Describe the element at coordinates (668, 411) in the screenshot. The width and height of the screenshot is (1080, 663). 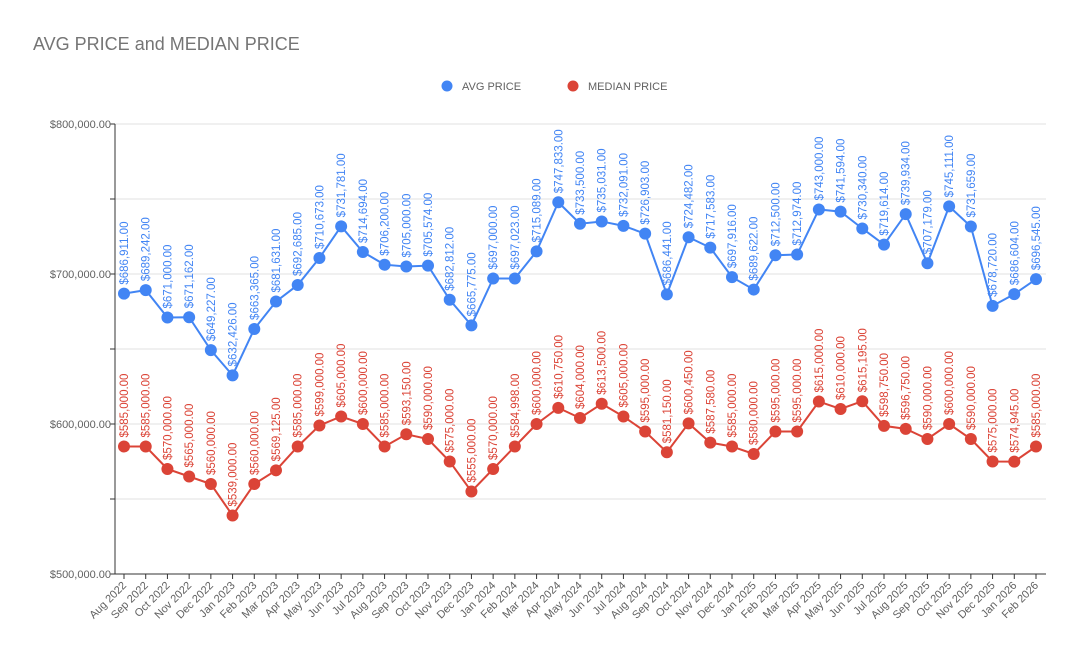
I see `median-data-label: $581,150.00` at that location.